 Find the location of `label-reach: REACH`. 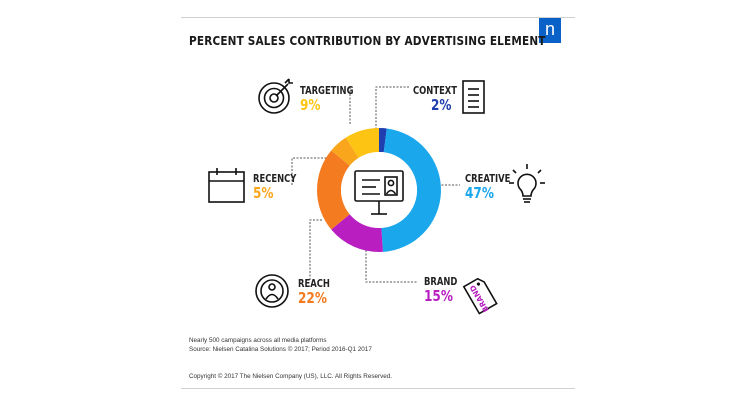

label-reach: REACH is located at coordinates (314, 284).